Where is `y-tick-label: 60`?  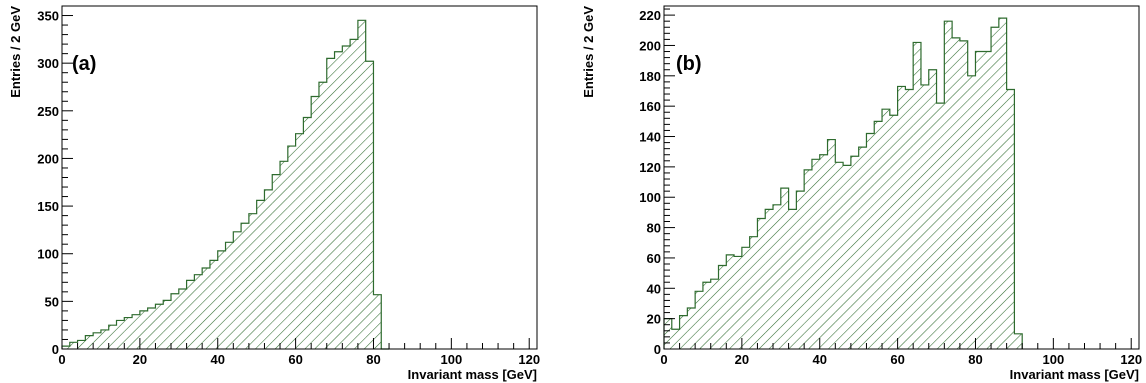 y-tick-label: 60 is located at coordinates (654, 258).